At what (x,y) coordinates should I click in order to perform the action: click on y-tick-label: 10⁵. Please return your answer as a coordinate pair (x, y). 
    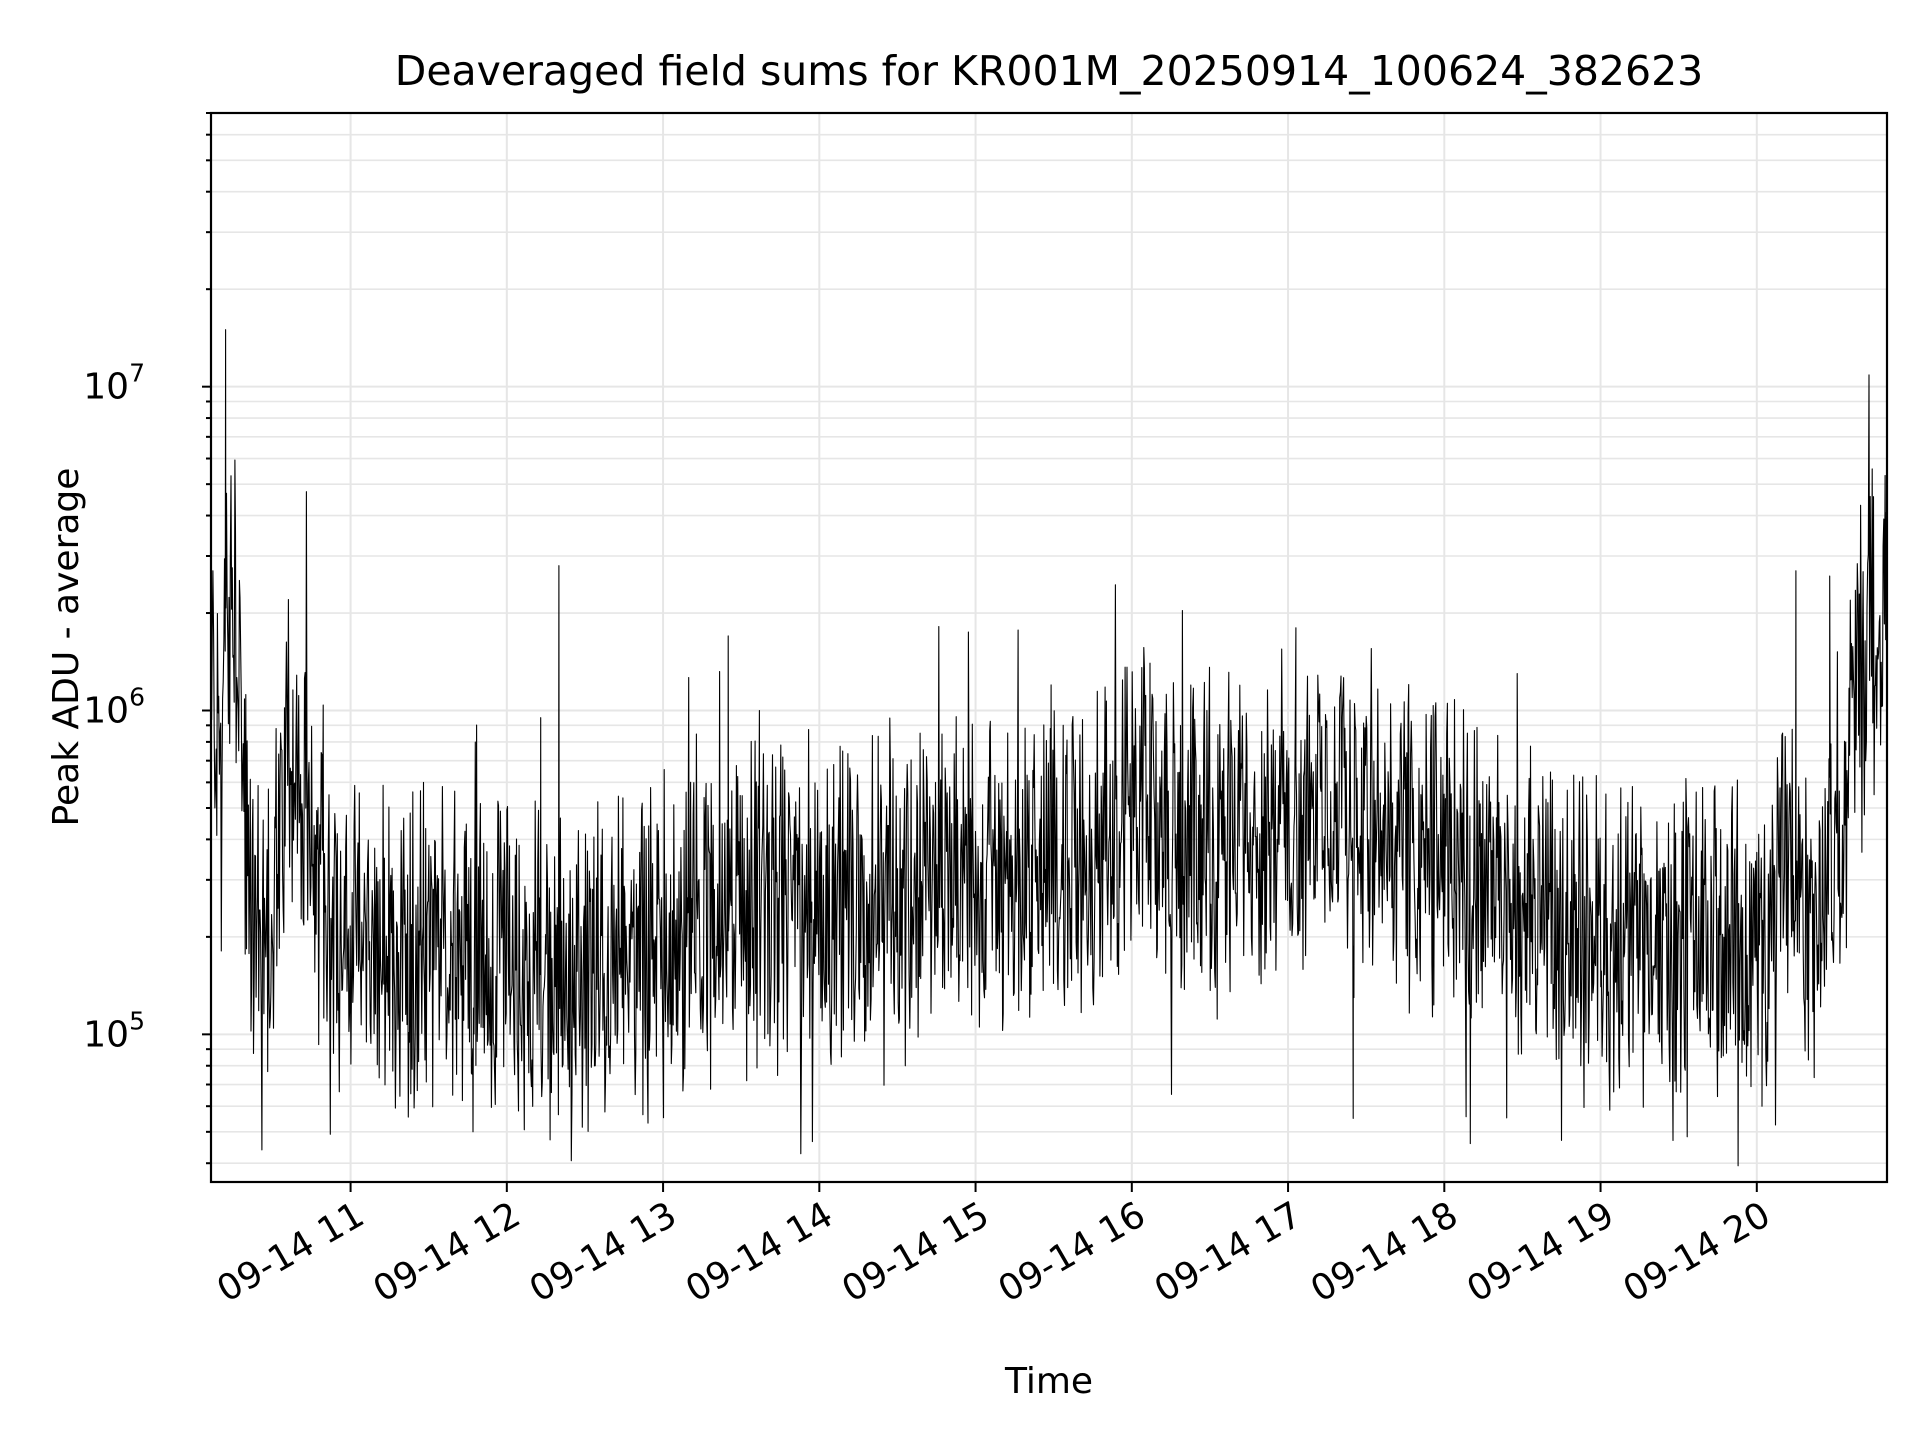
    Looking at the image, I should click on (114, 1030).